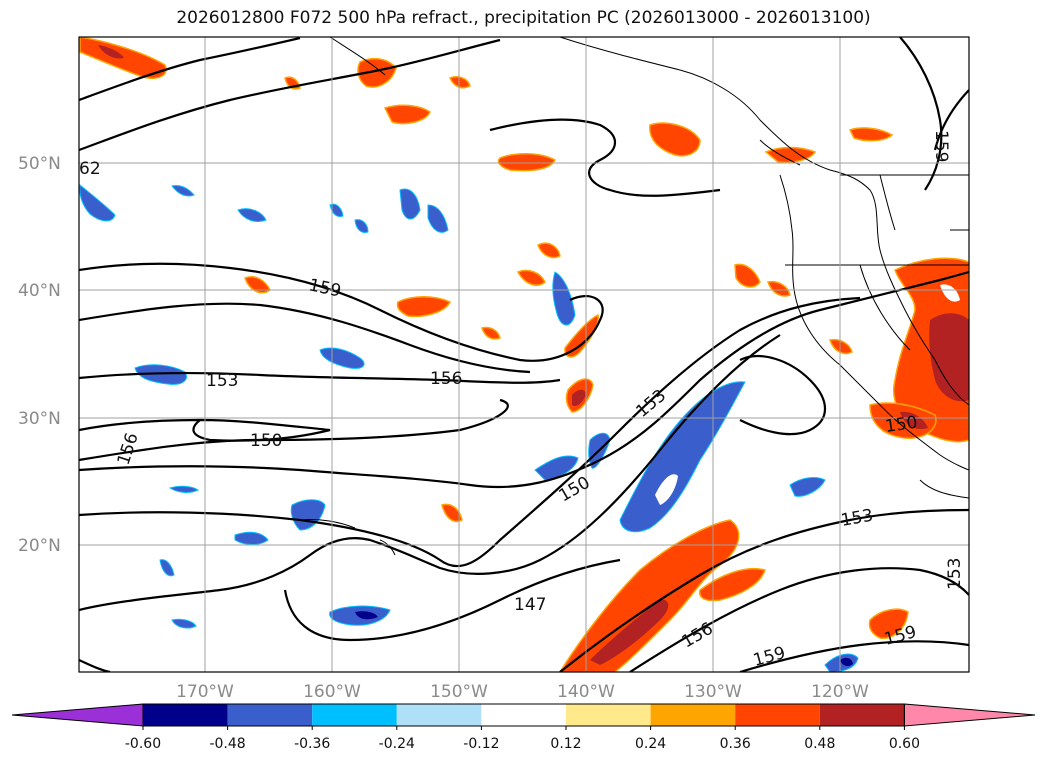  Describe the element at coordinates (312, 744) in the screenshot. I see `colorbar-tick-label: -0.36` at that location.